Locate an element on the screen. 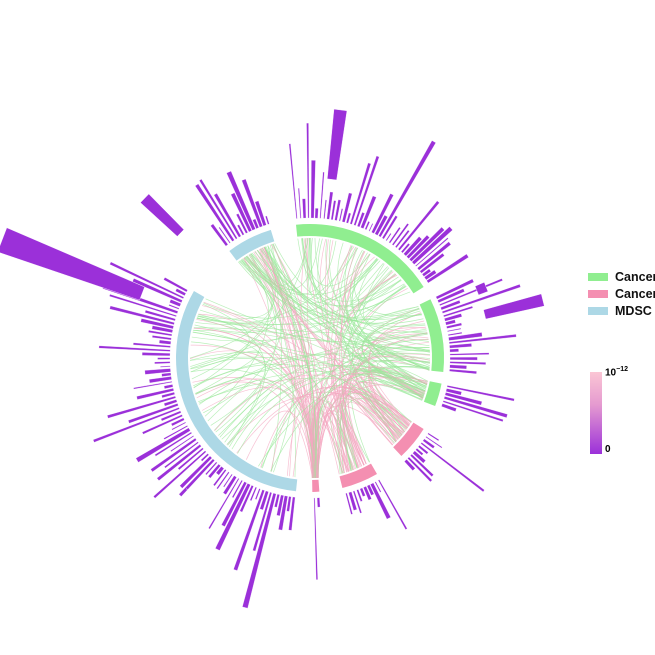 This screenshot has width=655, height=655. legend-swatch is located at coordinates (598, 310).